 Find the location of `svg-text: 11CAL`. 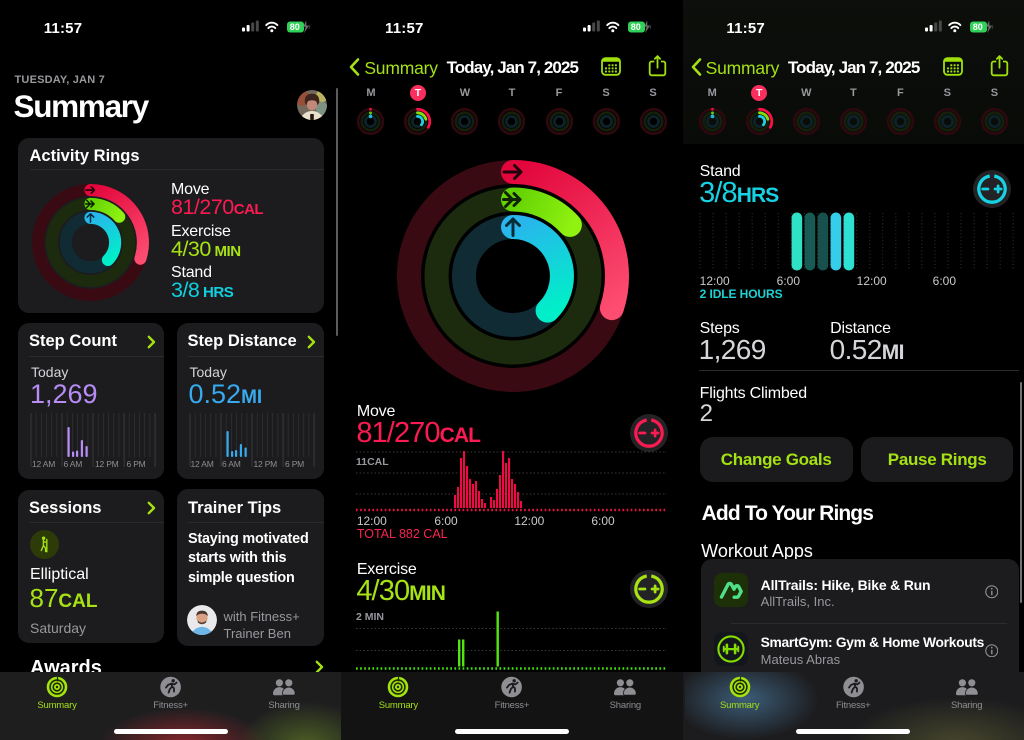

svg-text: 11CAL is located at coordinates (372, 462).